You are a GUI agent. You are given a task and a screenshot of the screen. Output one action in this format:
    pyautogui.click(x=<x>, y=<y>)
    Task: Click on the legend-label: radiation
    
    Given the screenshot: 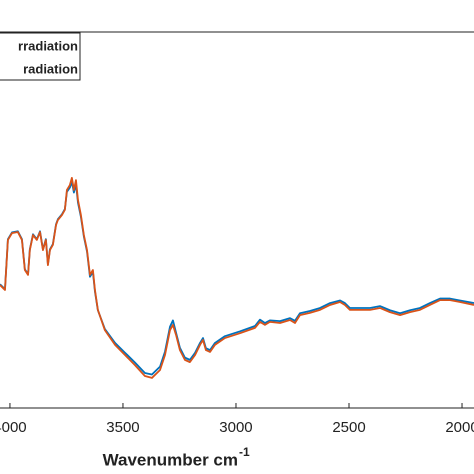 What is the action you would take?
    pyautogui.click(x=50, y=68)
    